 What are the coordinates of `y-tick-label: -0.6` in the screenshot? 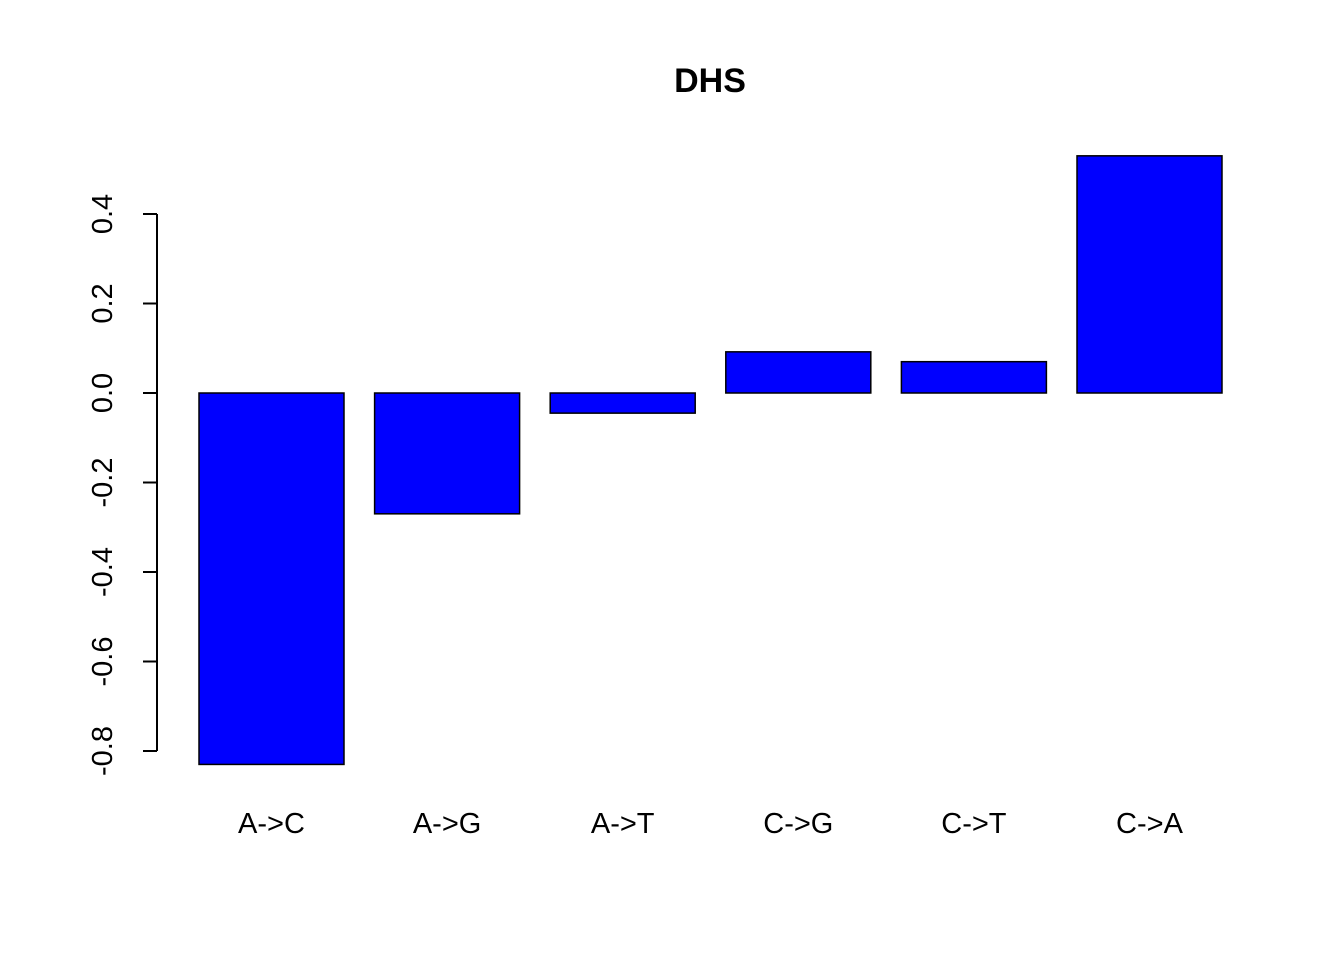 It's located at (103, 662).